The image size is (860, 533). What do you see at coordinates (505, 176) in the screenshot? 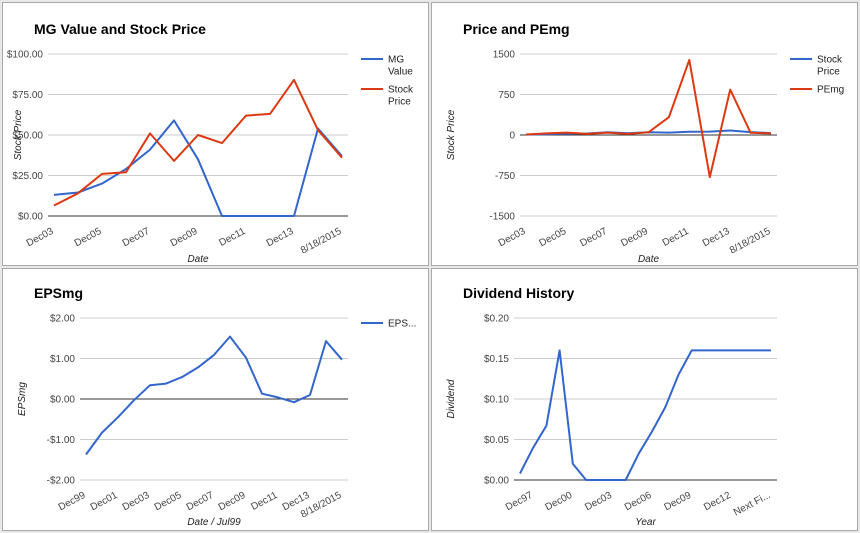
I see `chart2-y-tick-label: -750` at bounding box center [505, 176].